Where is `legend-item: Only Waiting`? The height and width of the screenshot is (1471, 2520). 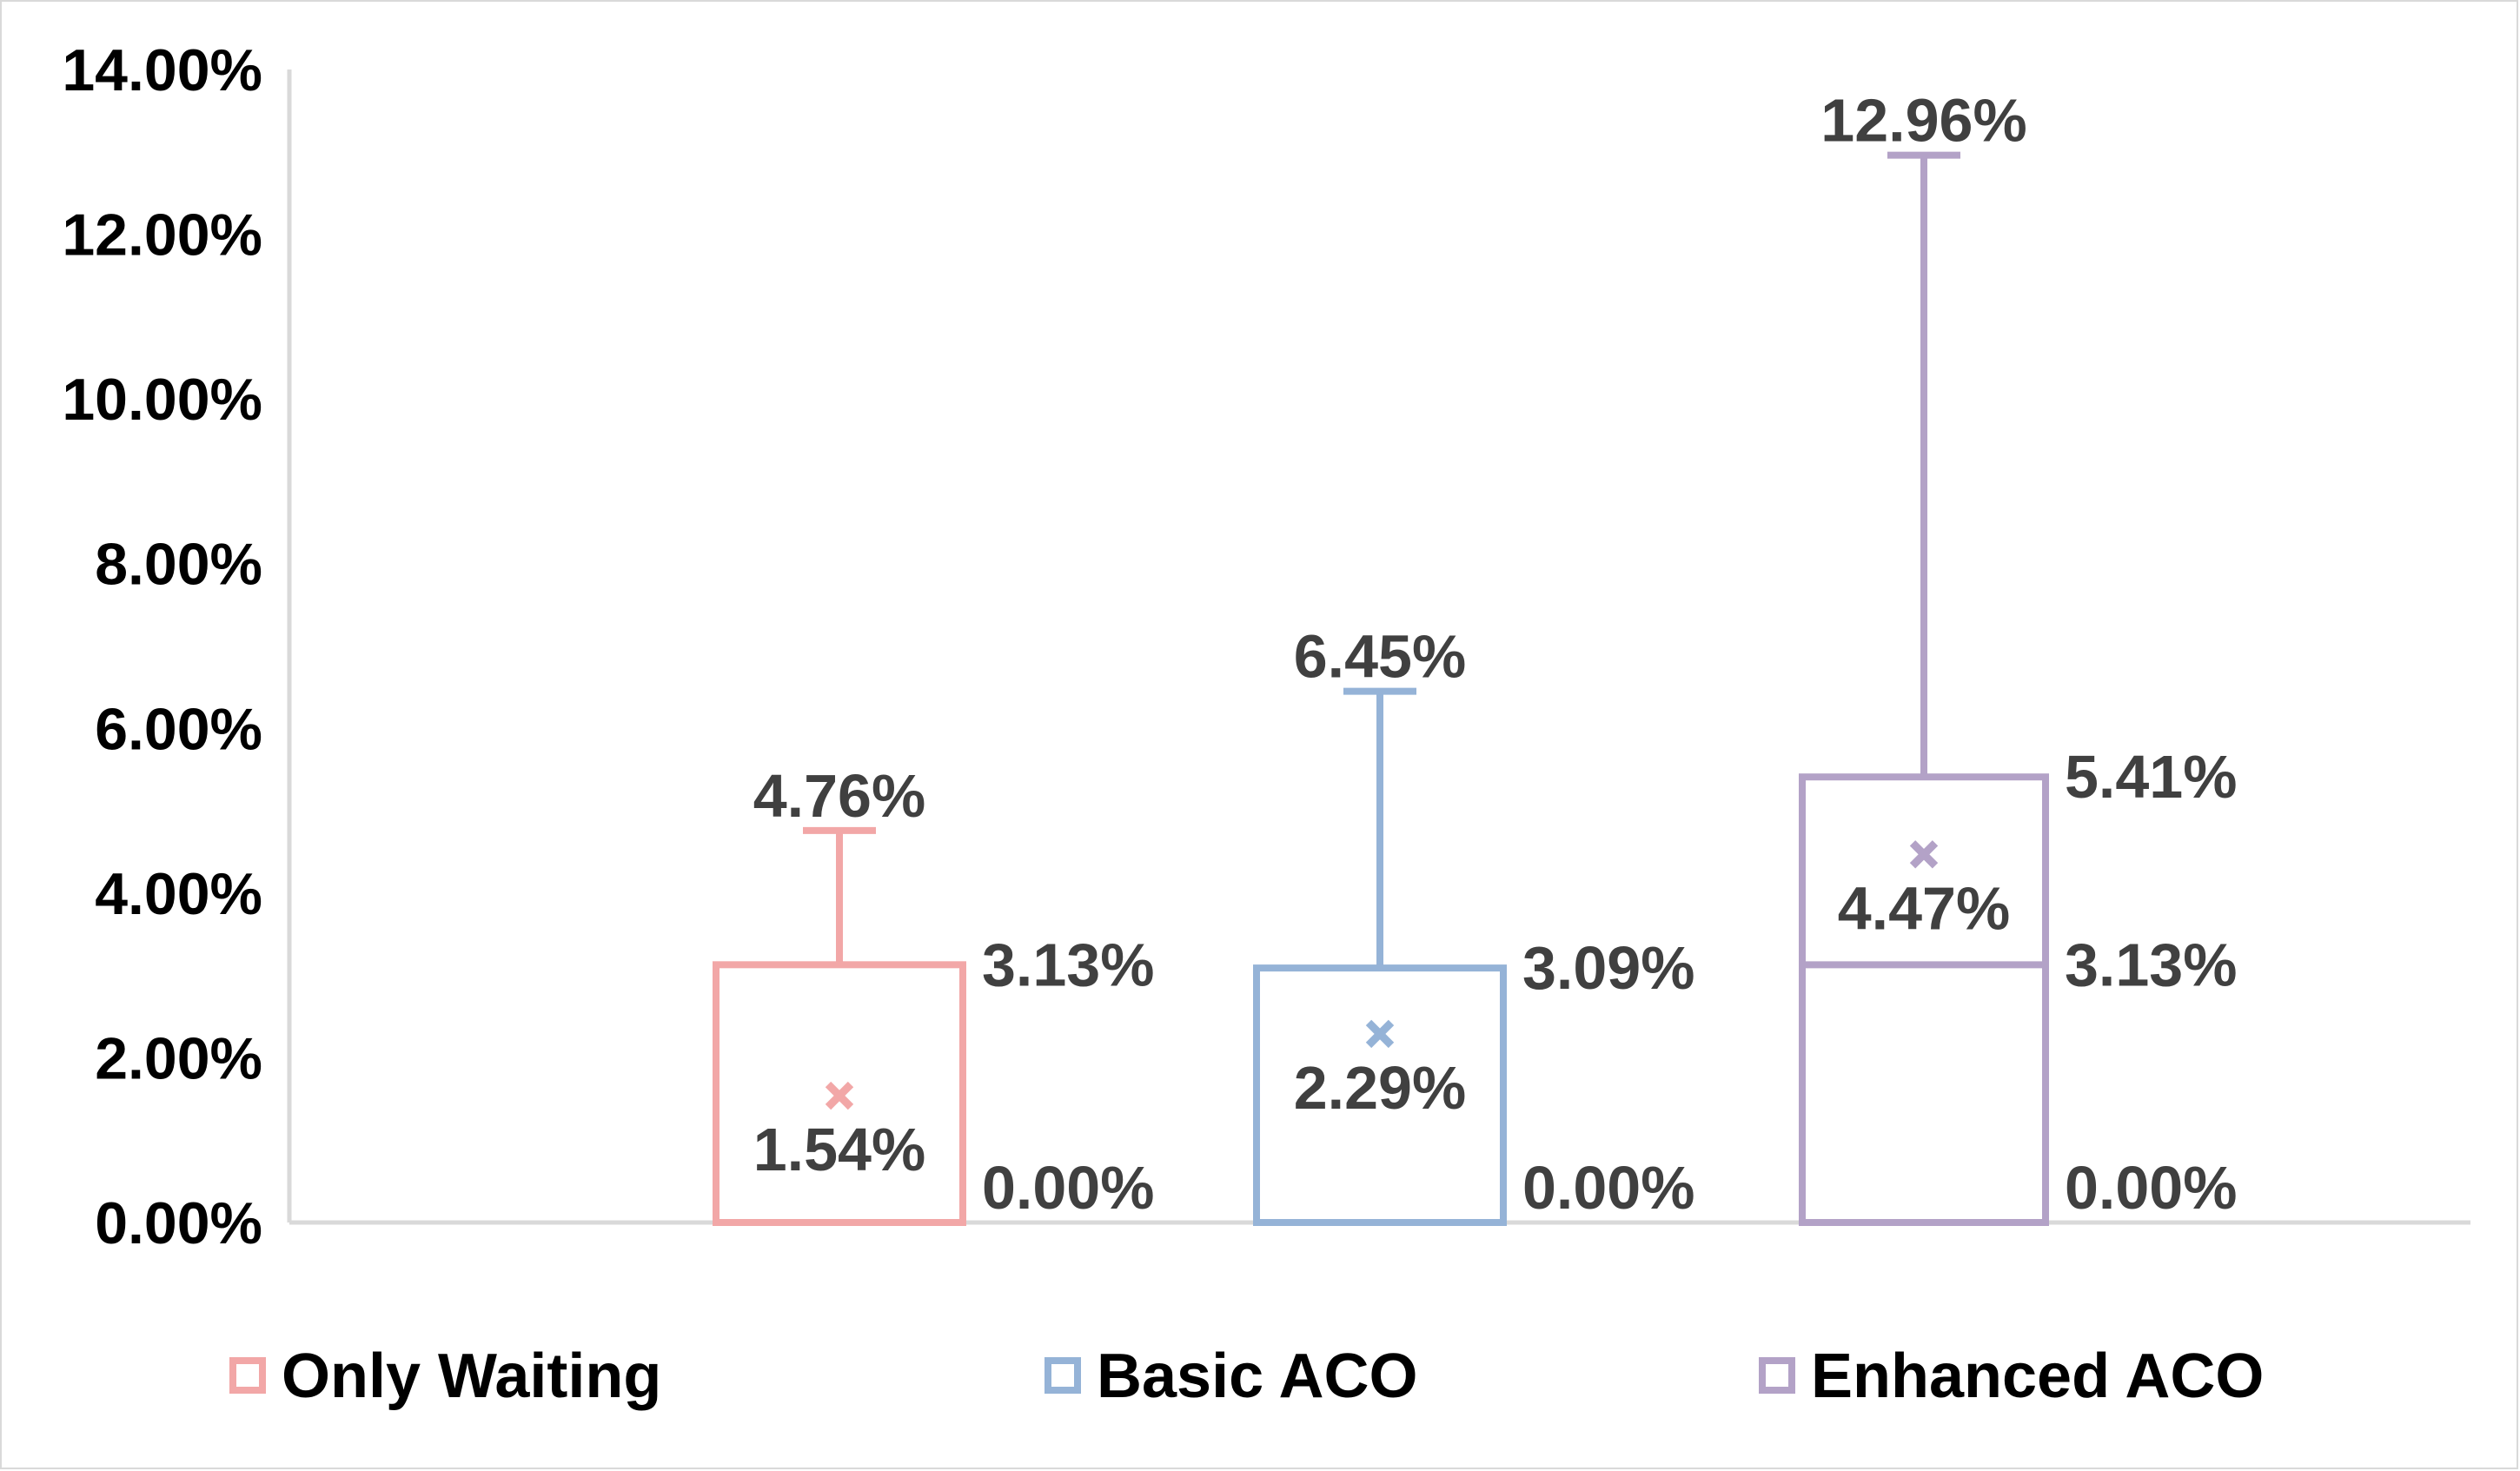 legend-item: Only Waiting is located at coordinates (445, 1376).